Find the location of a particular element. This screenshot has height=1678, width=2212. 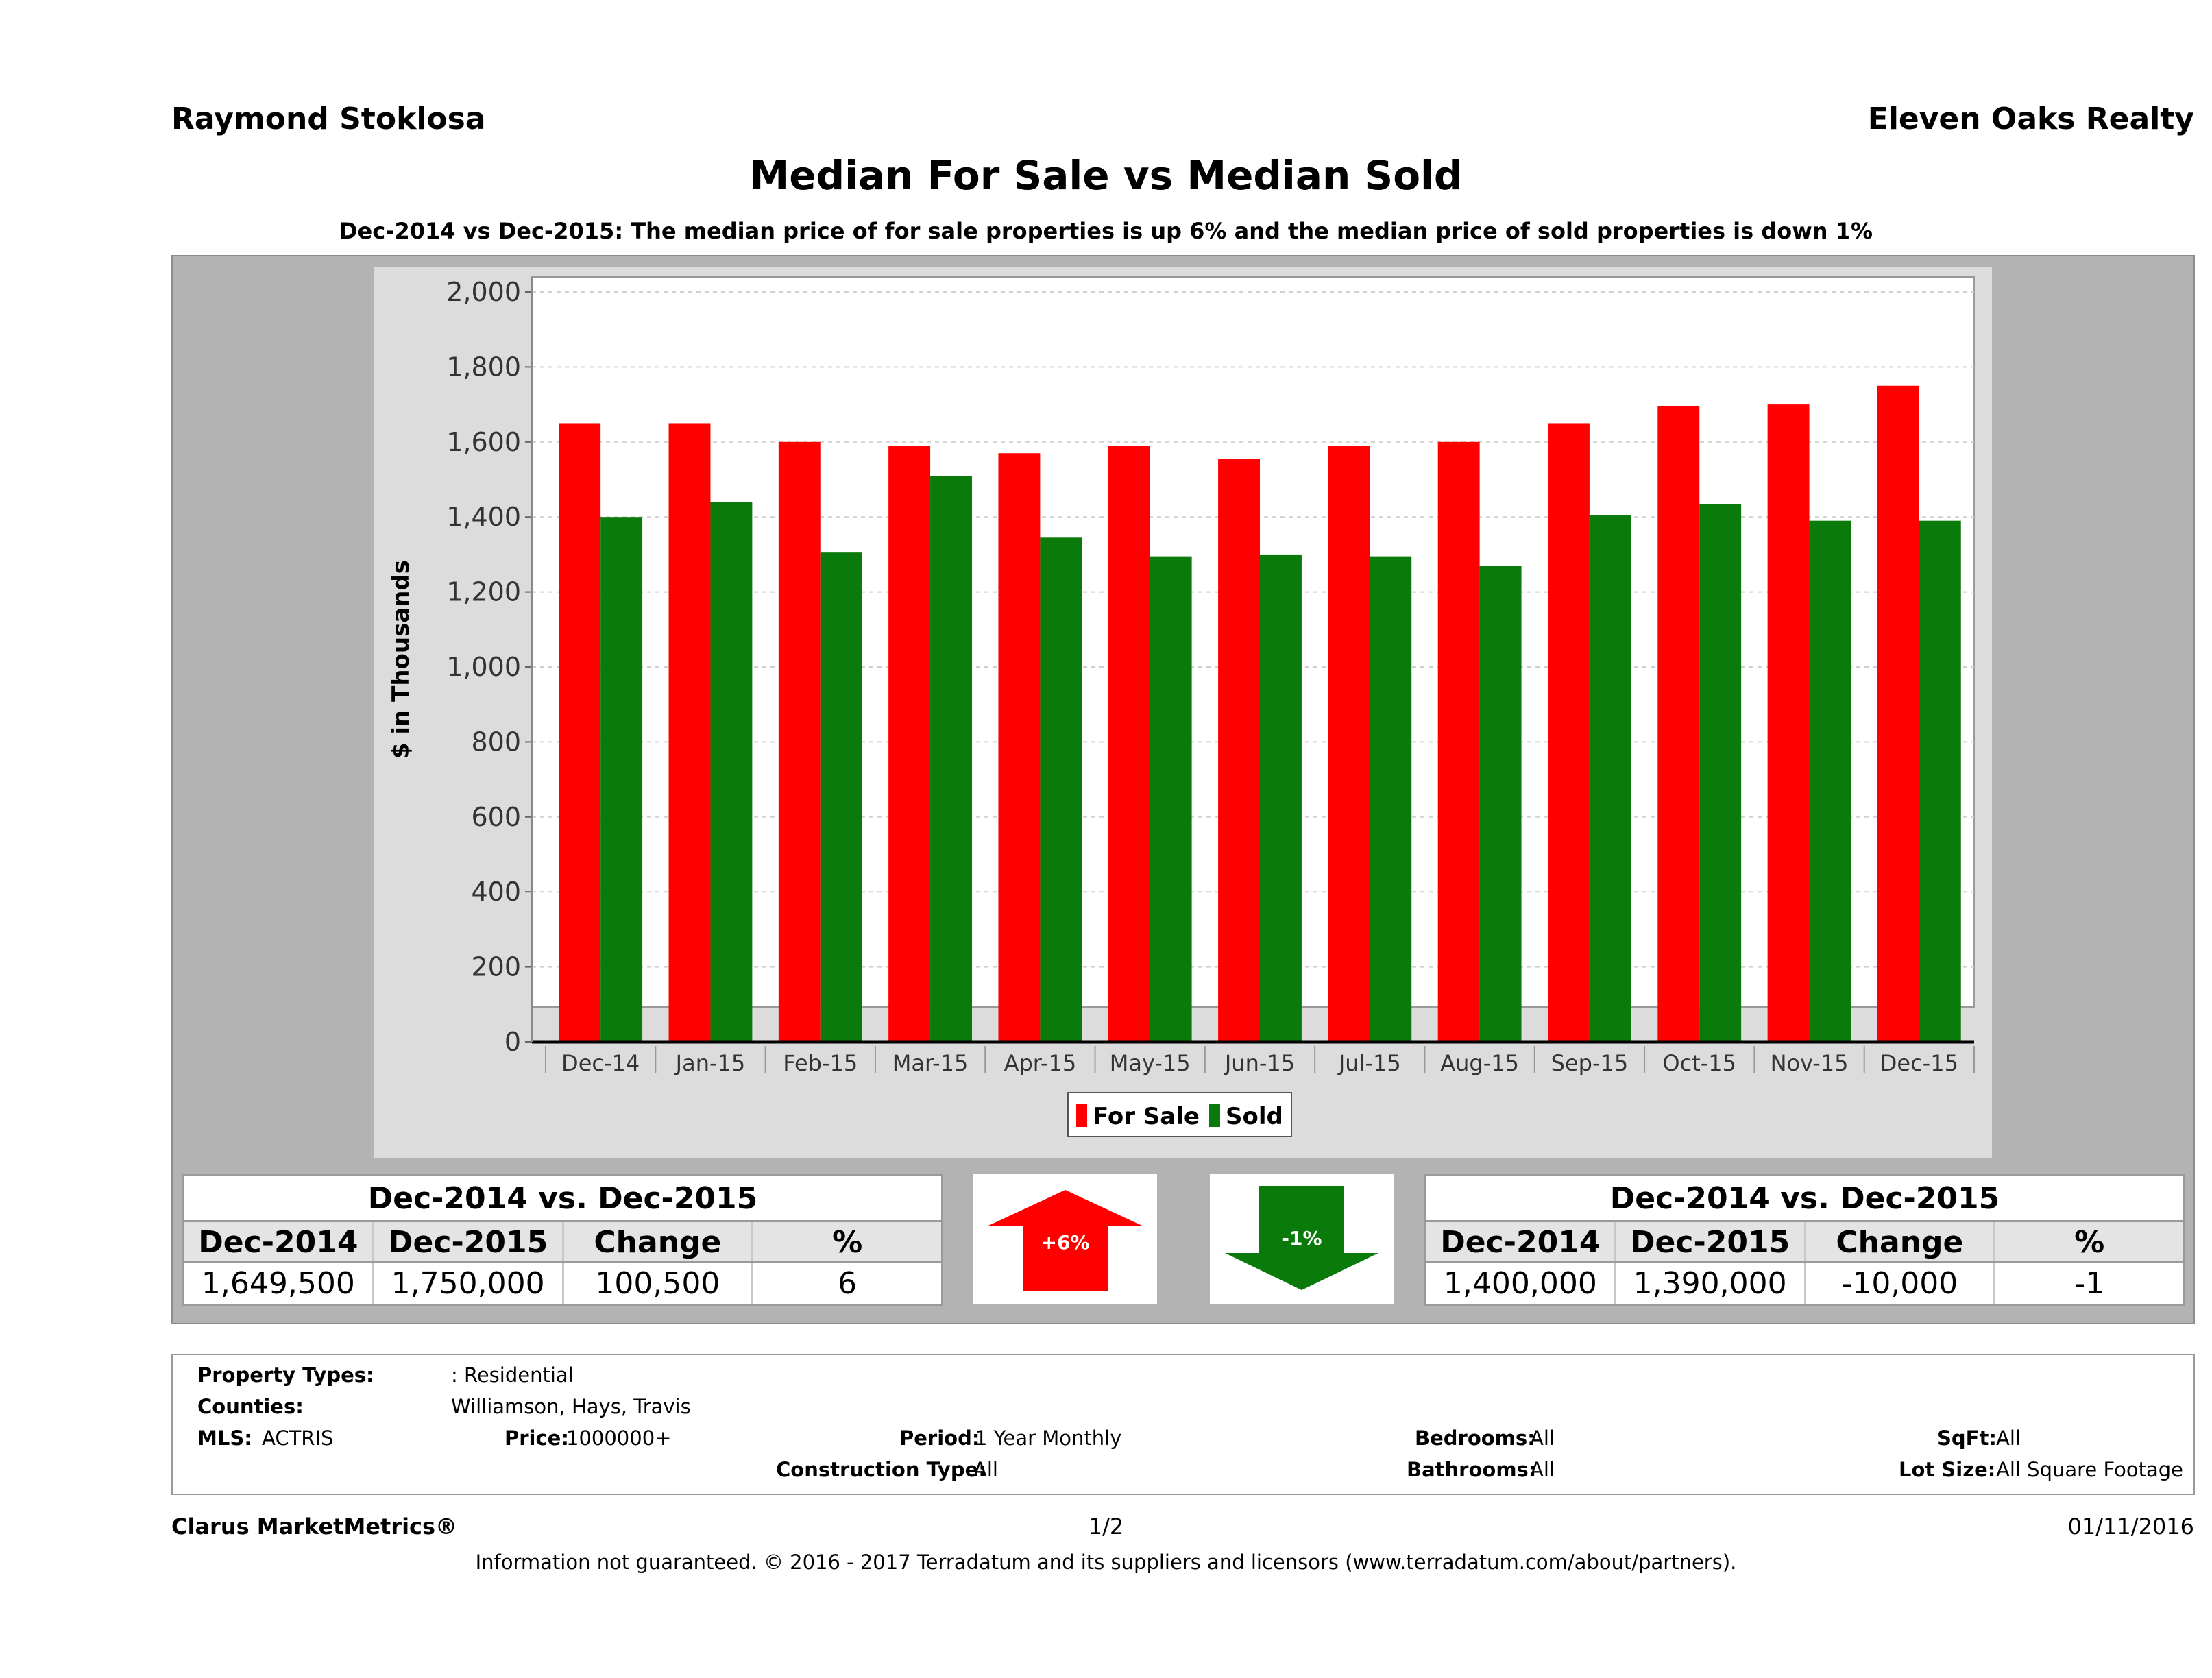

table-row: 1,649,500 1,750,000 100,500 6 is located at coordinates (562, 1283).